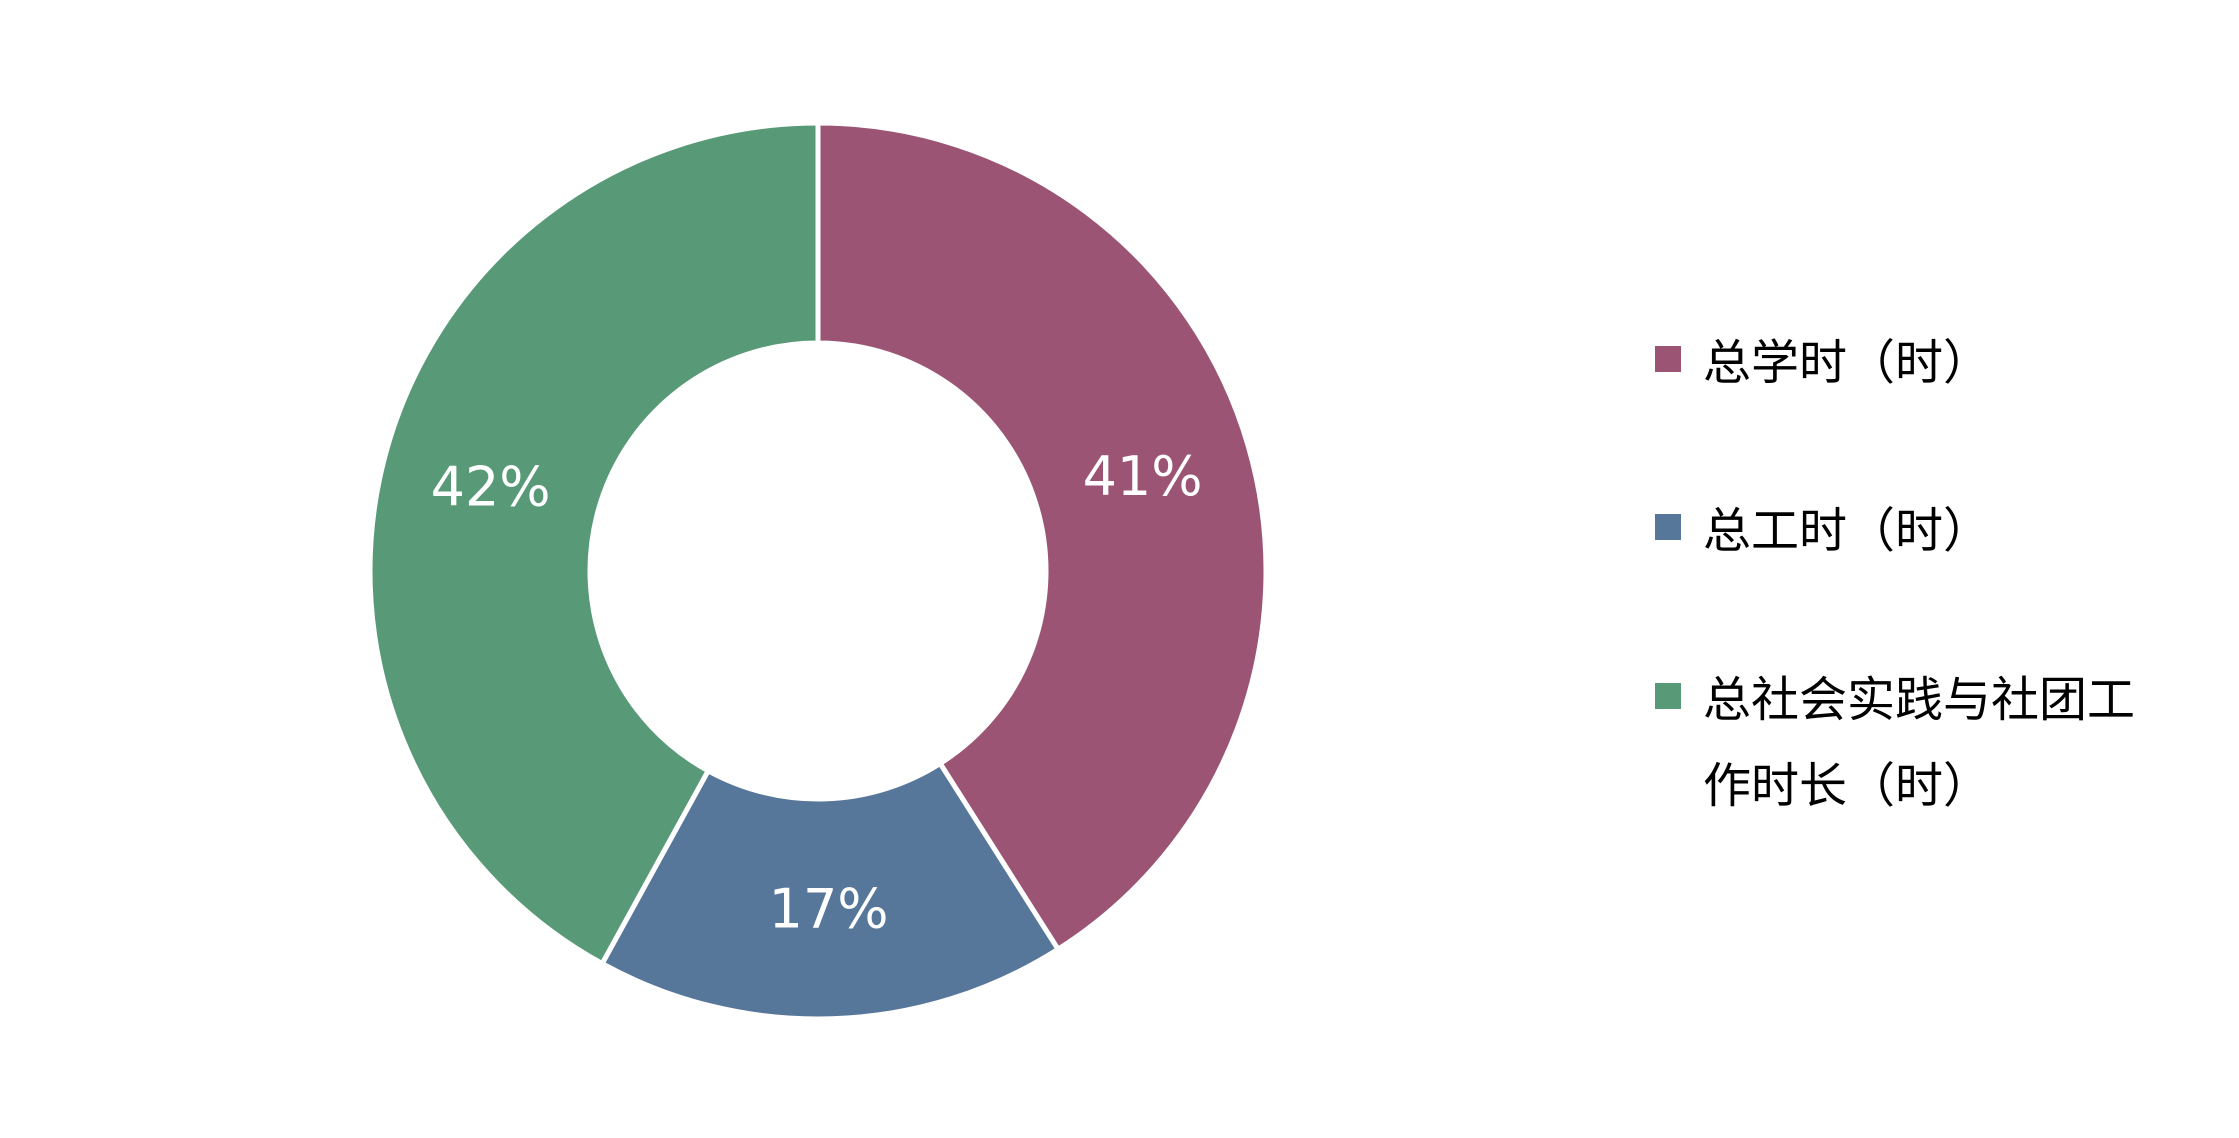  I want to click on donut-slice-label-1: 41%, so click(1143, 476).